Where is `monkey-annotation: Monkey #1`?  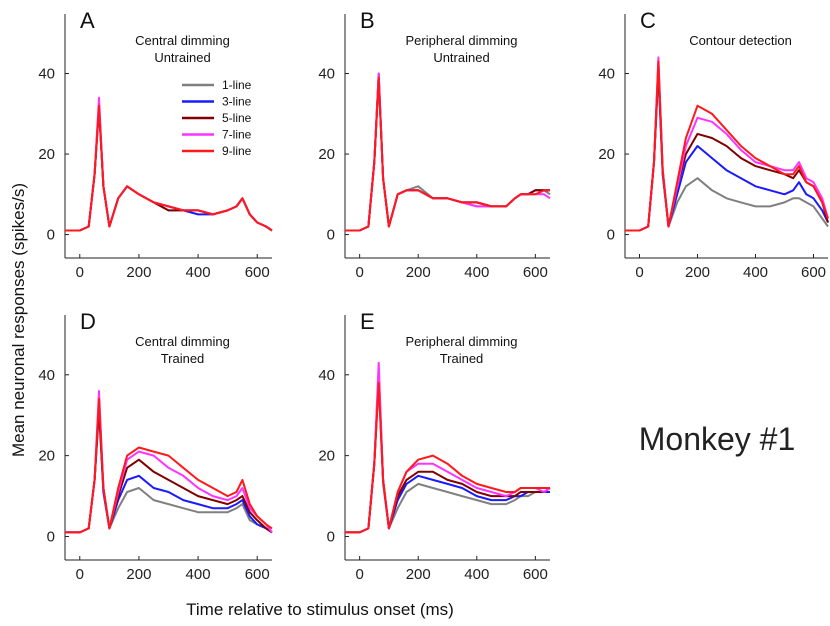 monkey-annotation: Monkey #1 is located at coordinates (717, 439).